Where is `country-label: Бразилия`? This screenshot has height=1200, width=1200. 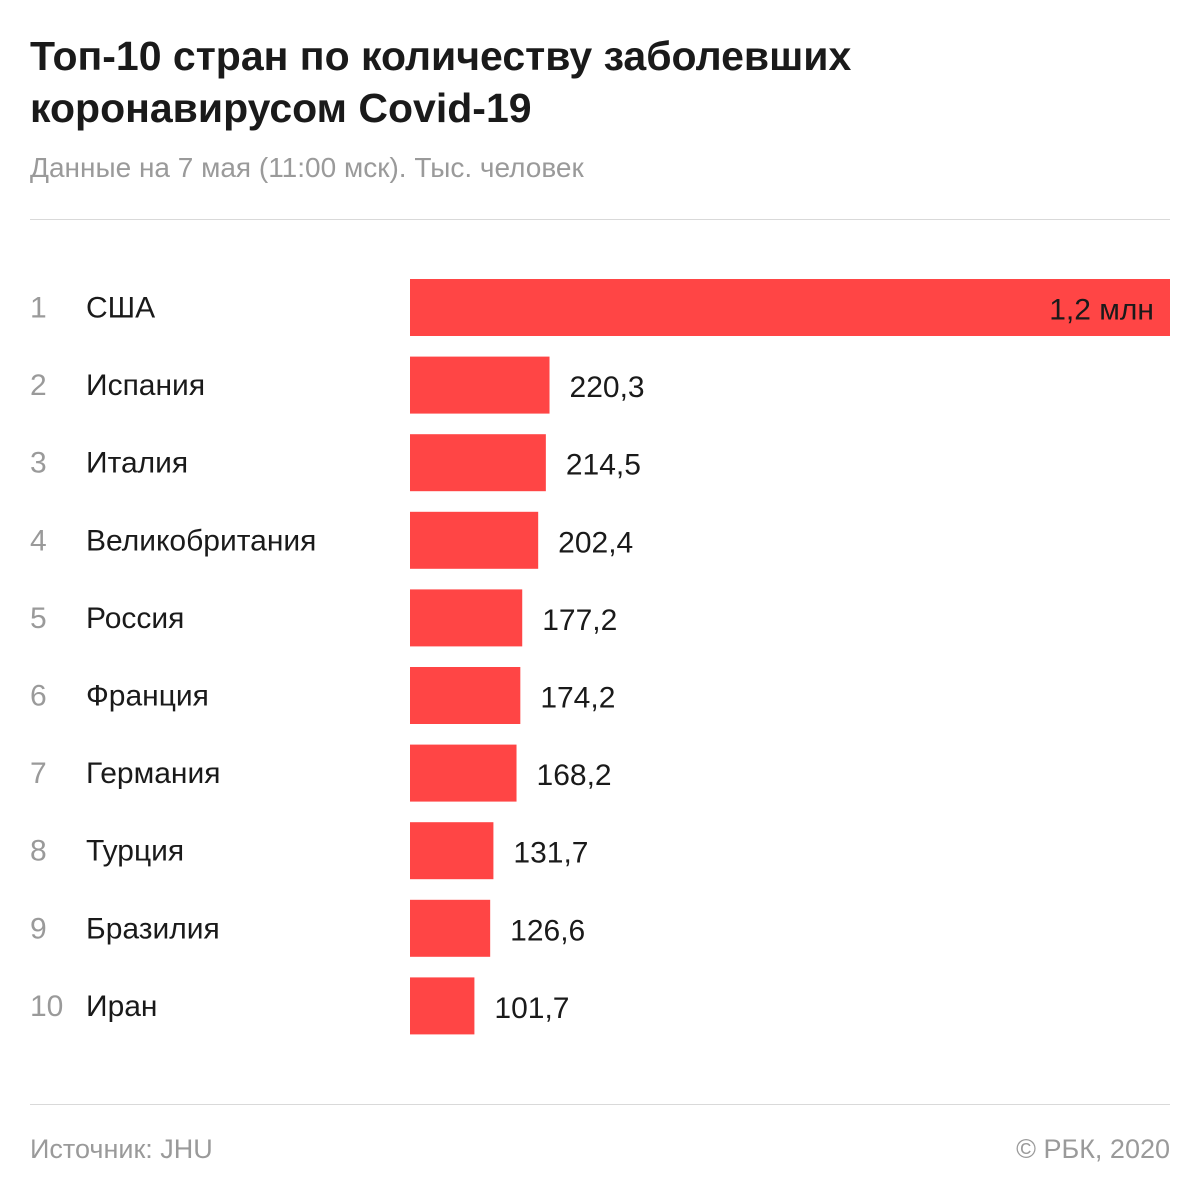
country-label: Бразилия is located at coordinates (153, 928).